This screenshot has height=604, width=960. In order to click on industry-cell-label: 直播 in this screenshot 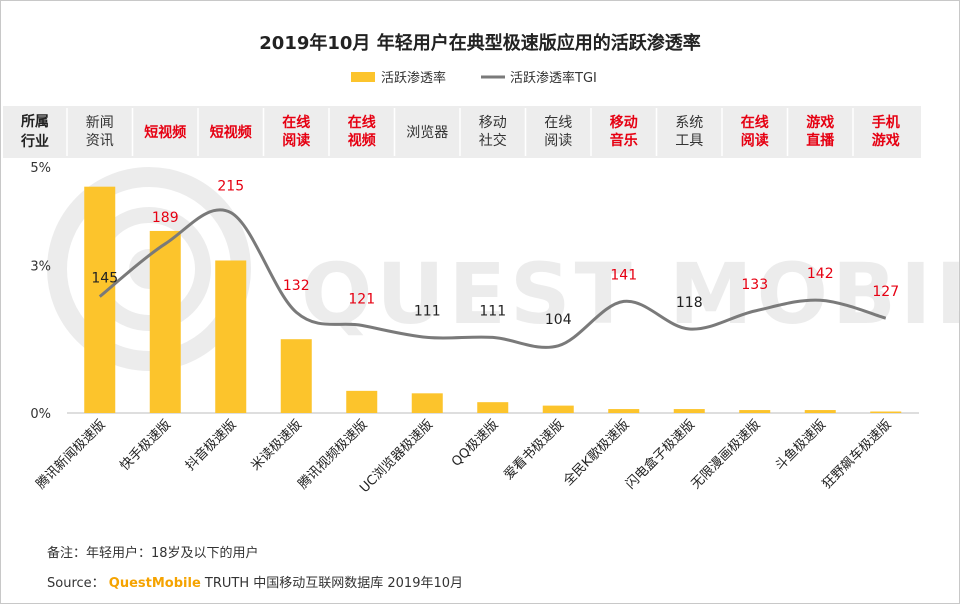, I will do `click(820, 140)`.